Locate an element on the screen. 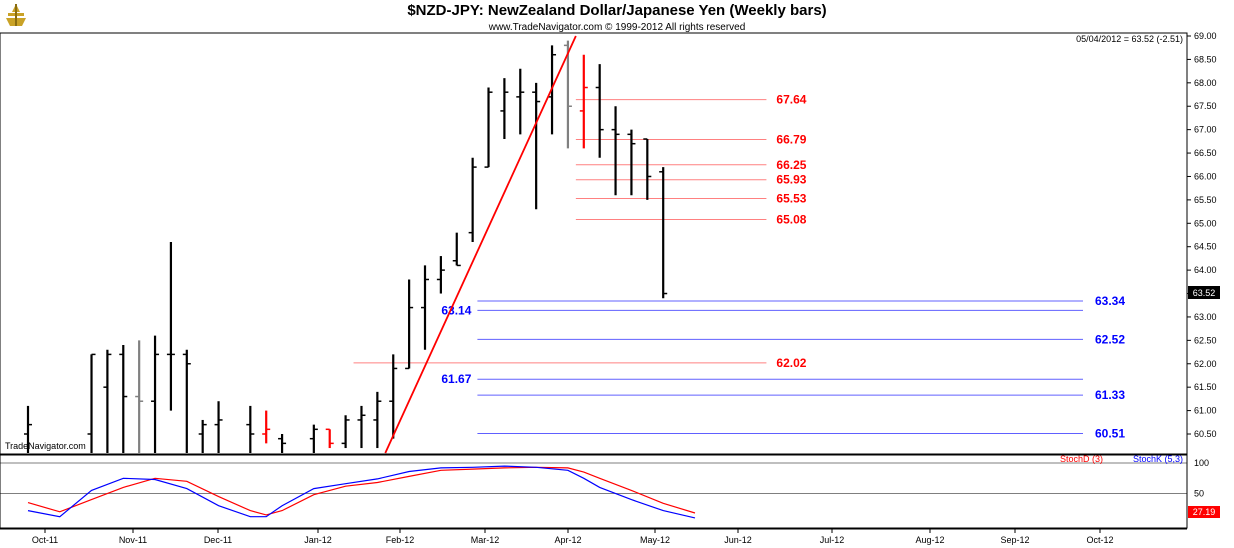 The image size is (1234, 548). price-y-tick-label: 62.00 is located at coordinates (1205, 364).